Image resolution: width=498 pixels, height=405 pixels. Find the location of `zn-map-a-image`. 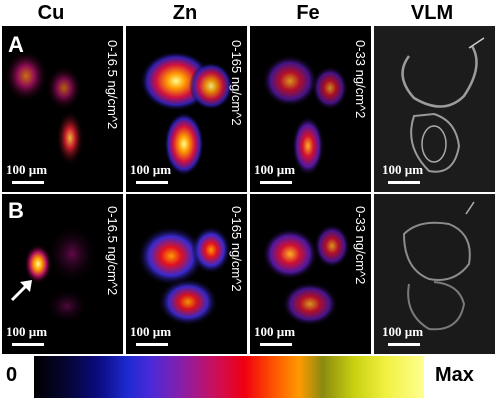

zn-map-a-image is located at coordinates (186, 113).